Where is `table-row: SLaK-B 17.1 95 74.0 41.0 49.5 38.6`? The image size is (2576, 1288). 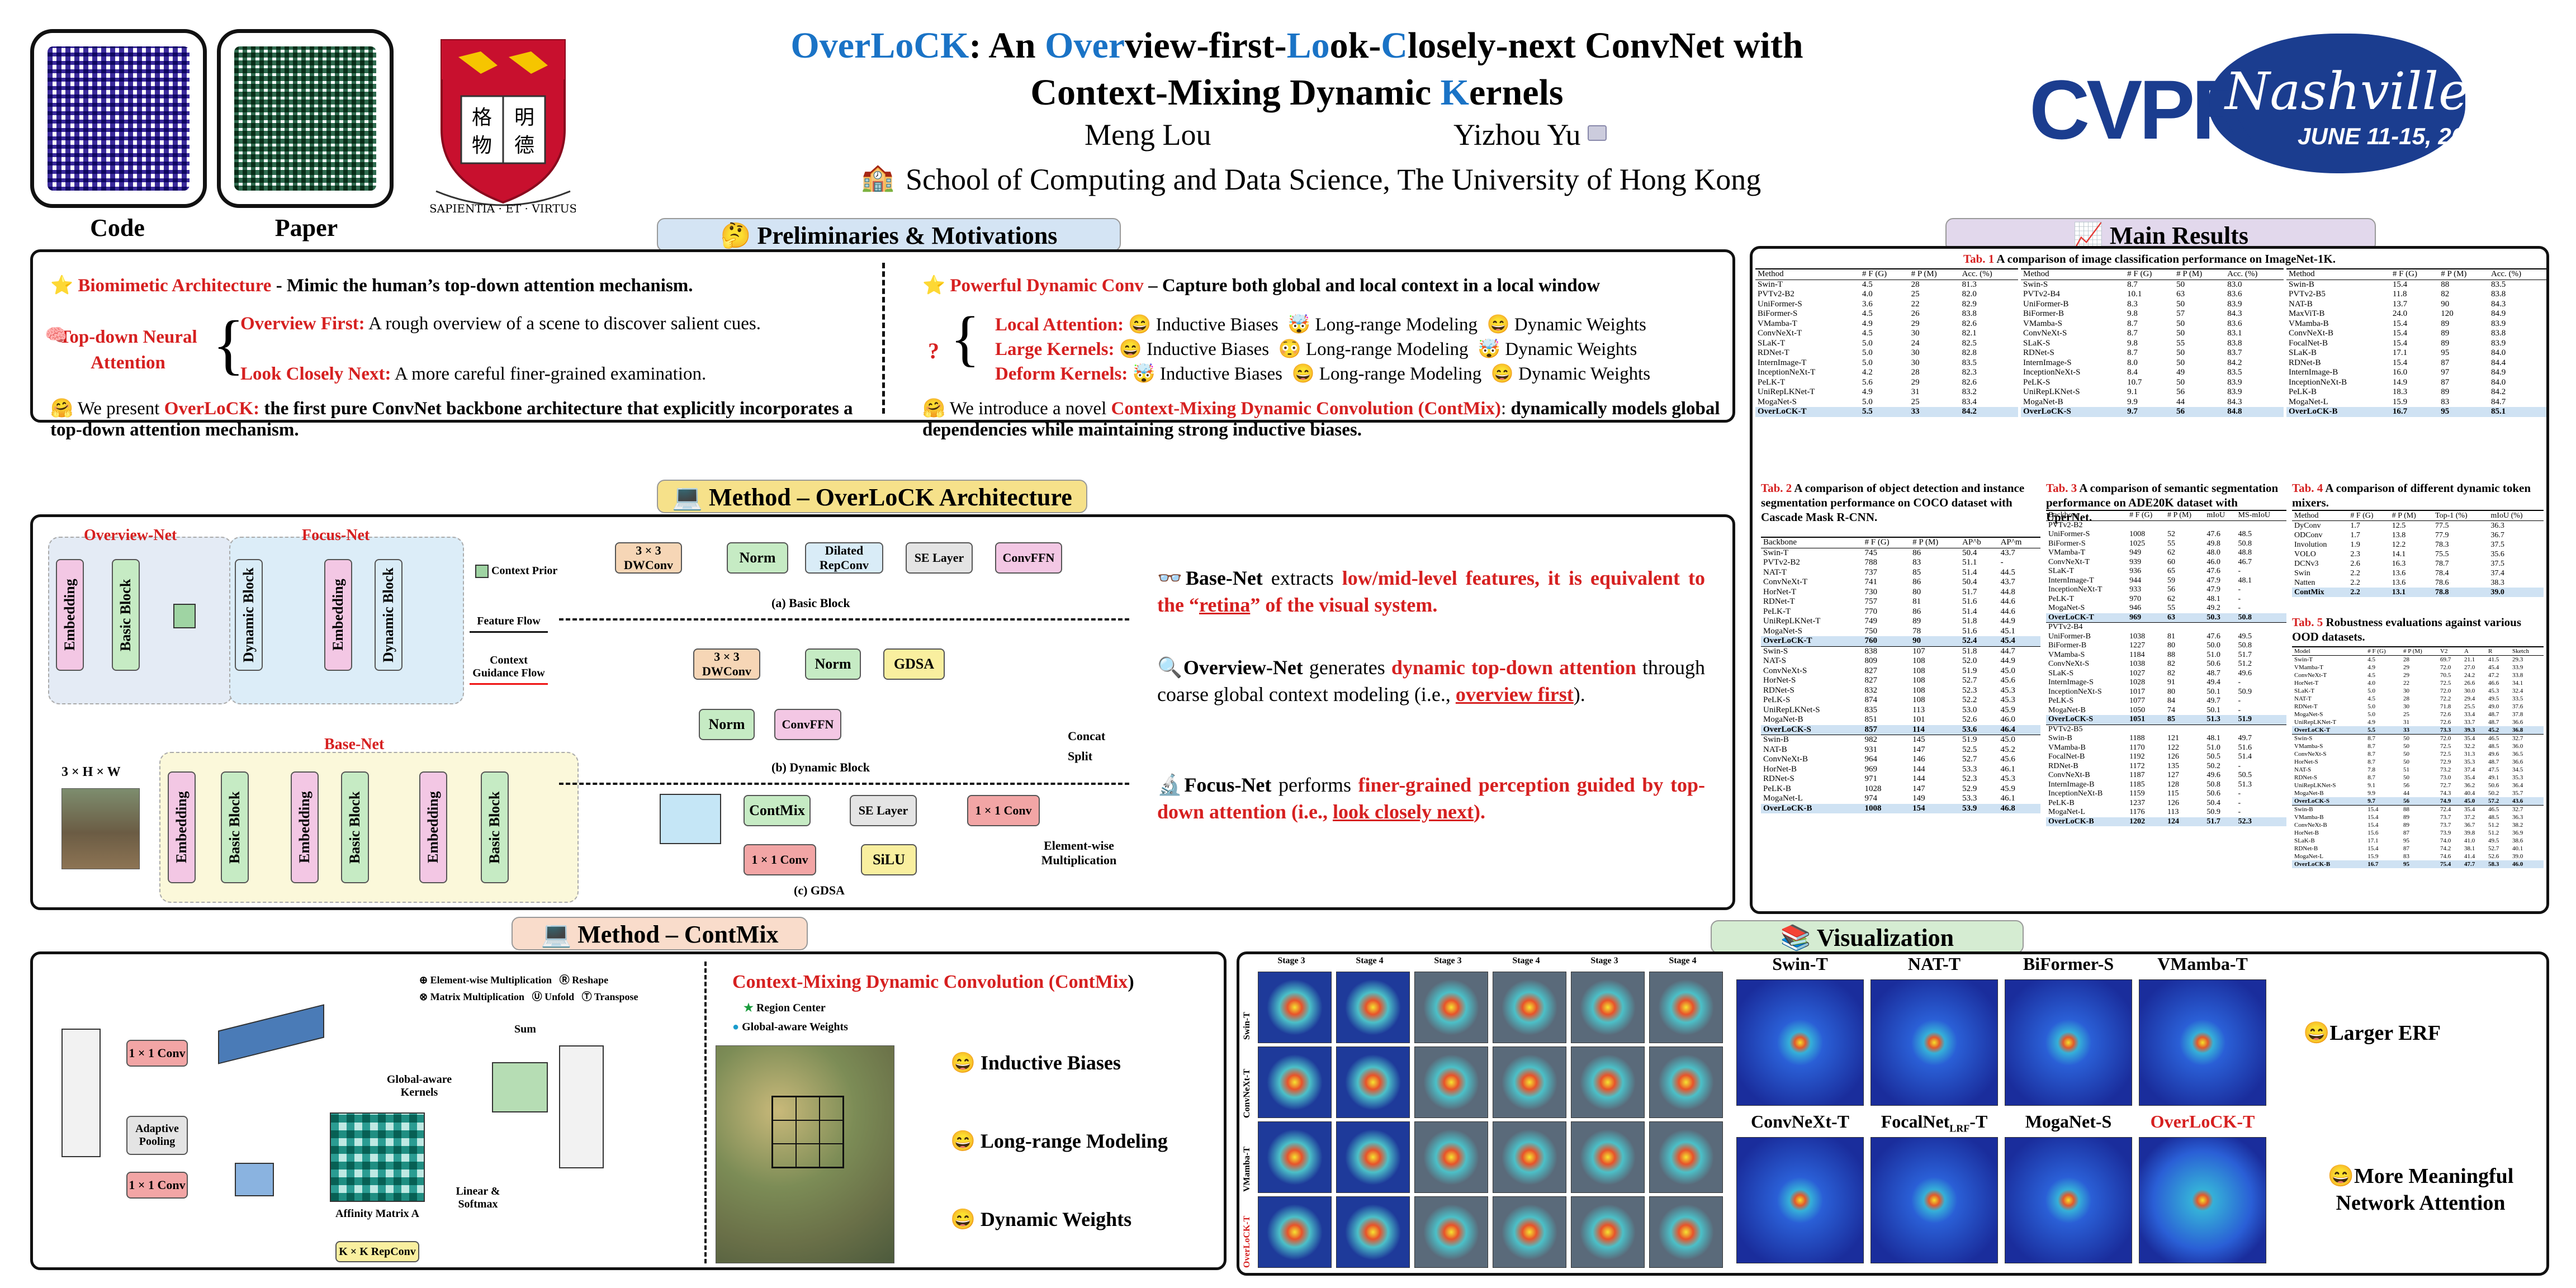 table-row: SLaK-B 17.1 95 74.0 41.0 49.5 38.6 is located at coordinates (2408, 841).